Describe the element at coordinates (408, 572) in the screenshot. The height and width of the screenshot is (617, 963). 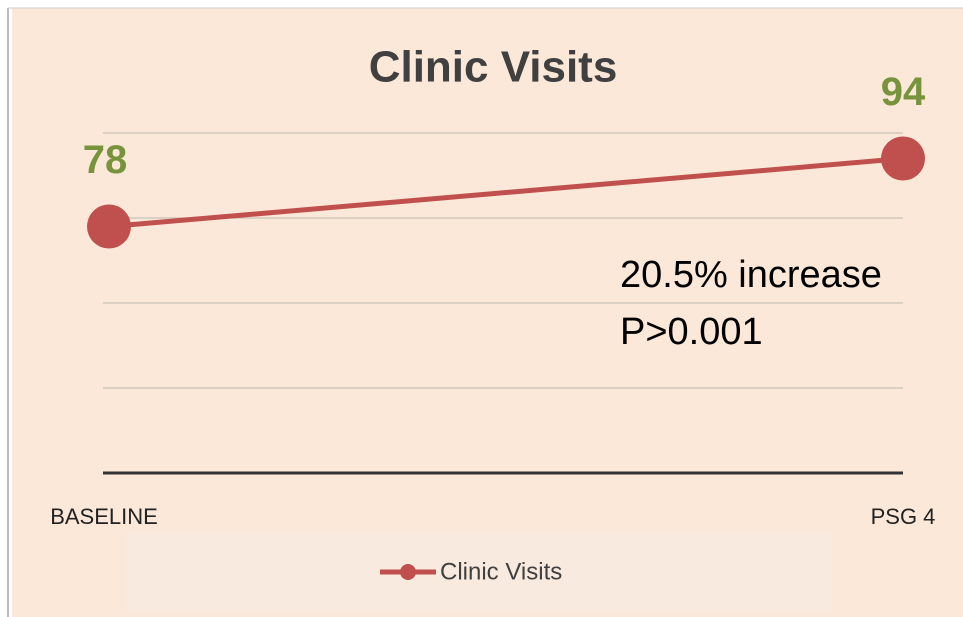
I see `legend-marker` at that location.